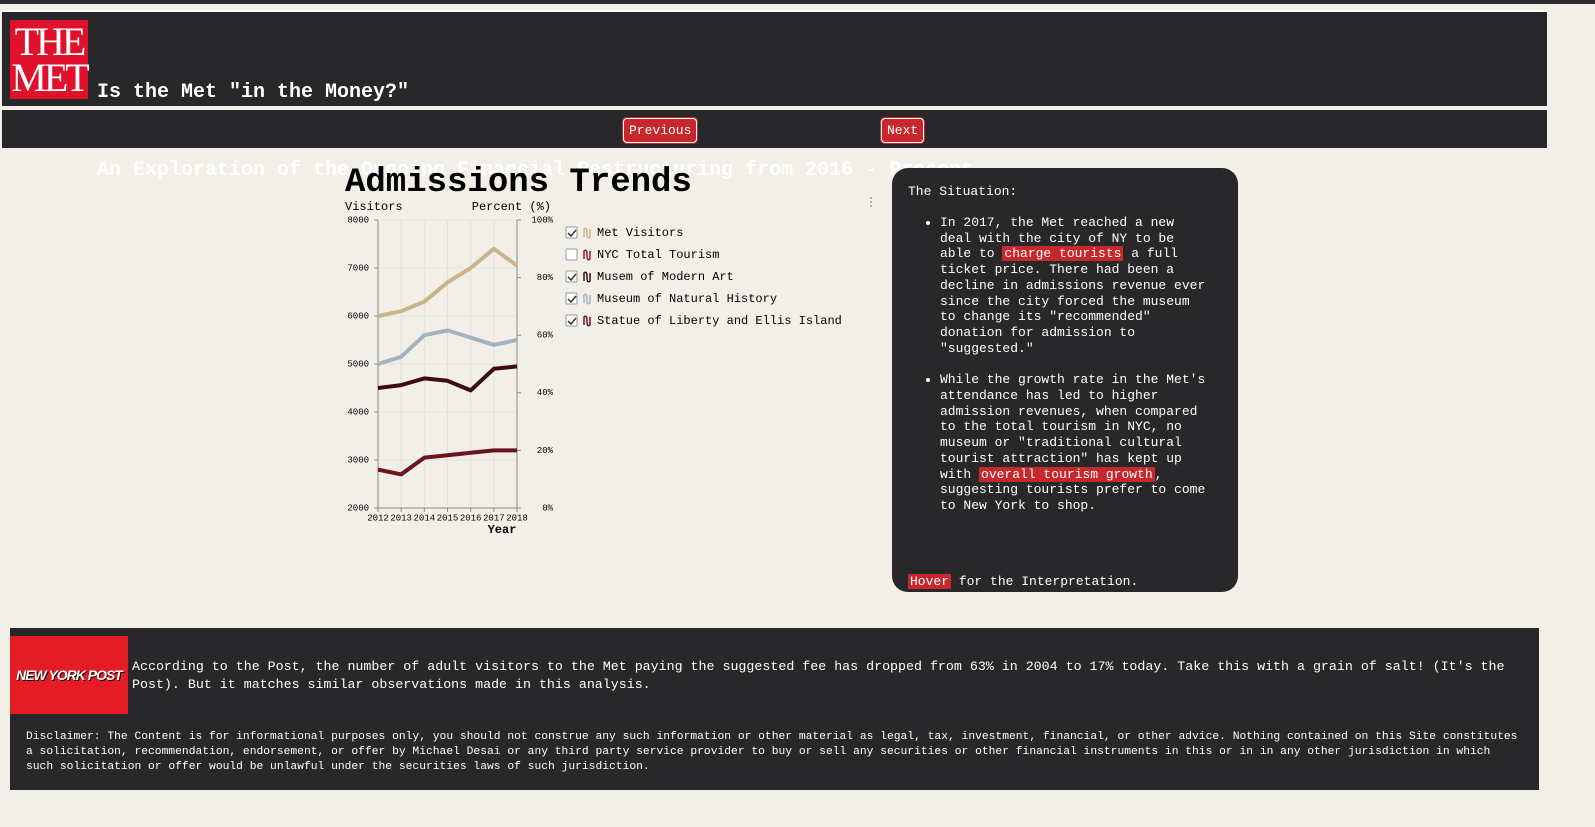 Image resolution: width=1595 pixels, height=827 pixels. I want to click on legend-label: Met Visitors, so click(640, 233).